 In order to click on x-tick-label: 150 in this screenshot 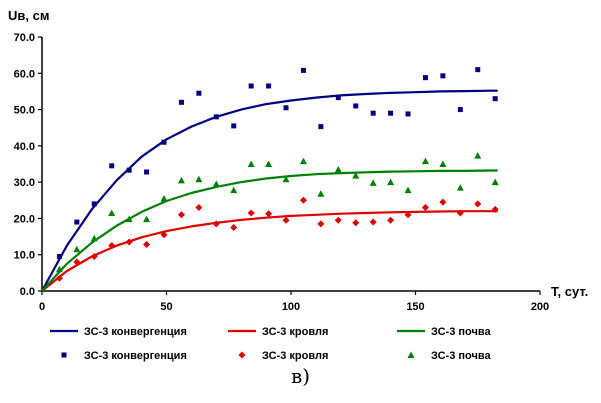, I will do `click(415, 307)`.